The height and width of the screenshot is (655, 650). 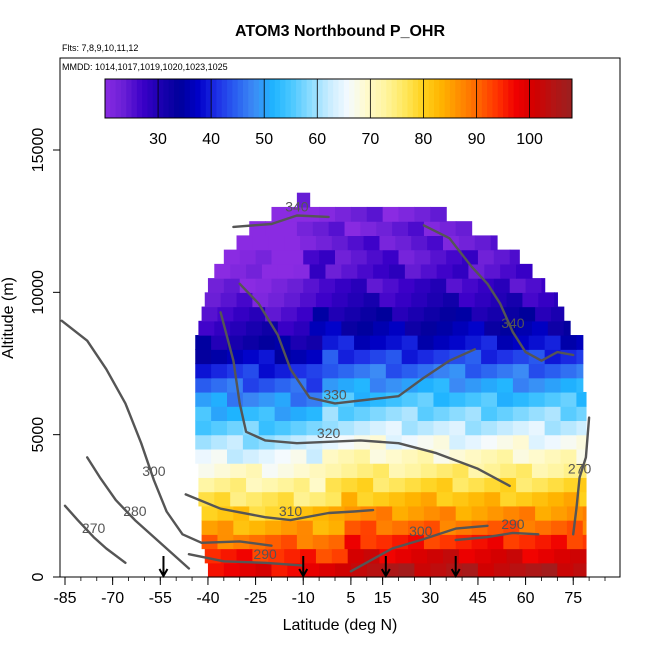 I want to click on x-axis-label: Latitude (deg N), so click(x=340, y=625).